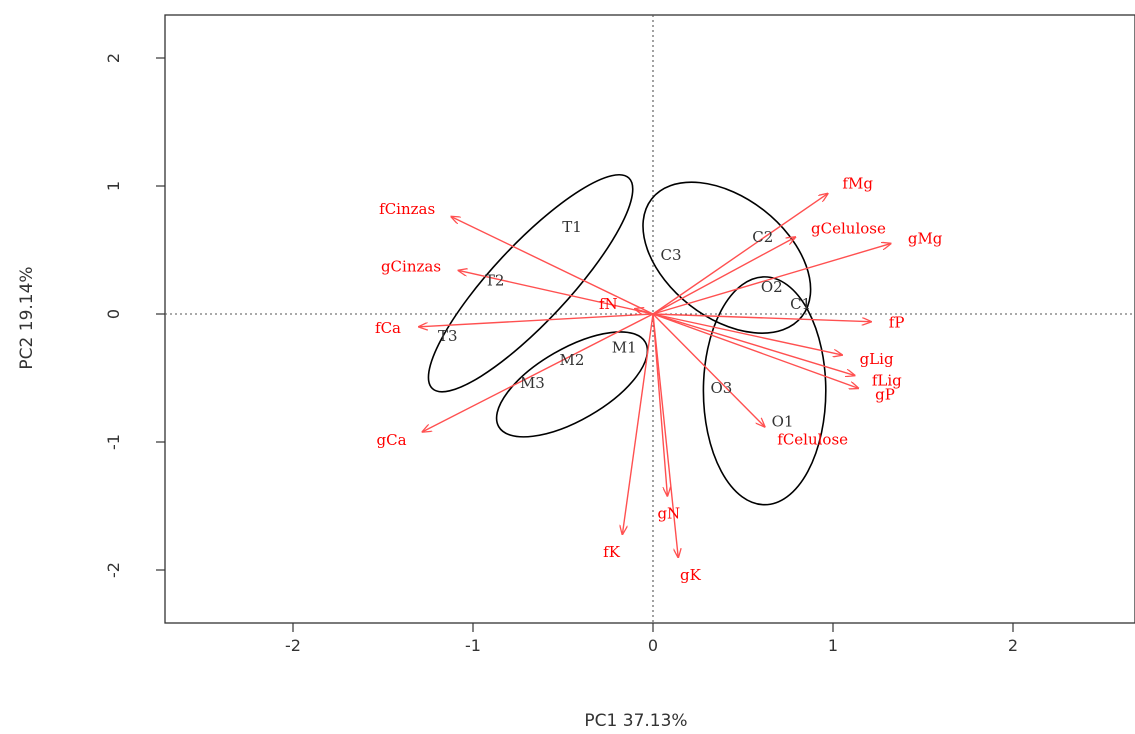 The width and height of the screenshot is (1135, 734). What do you see at coordinates (552, 266) in the screenshot?
I see `loading-arrow-fcinzas` at bounding box center [552, 266].